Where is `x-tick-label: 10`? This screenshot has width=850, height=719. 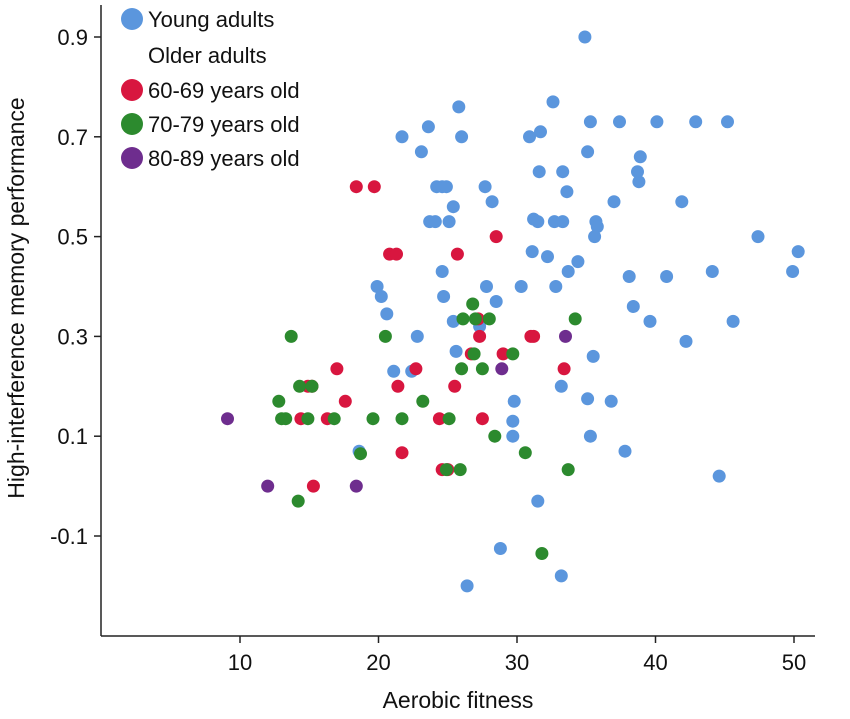 x-tick-label: 10 is located at coordinates (240, 662).